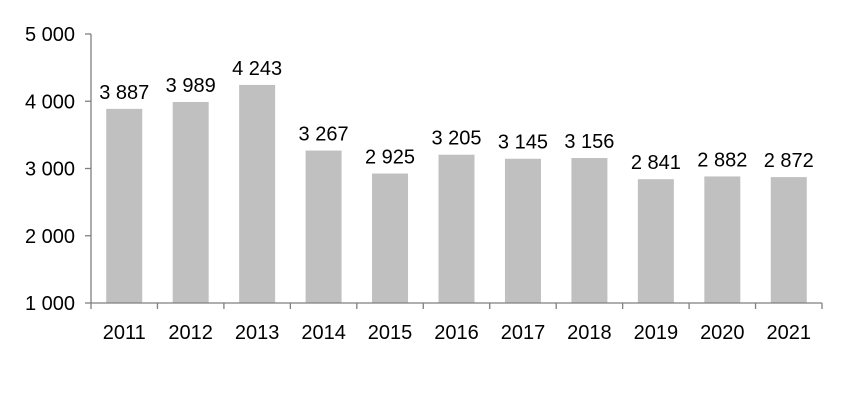  I want to click on bar-2020, so click(722, 239).